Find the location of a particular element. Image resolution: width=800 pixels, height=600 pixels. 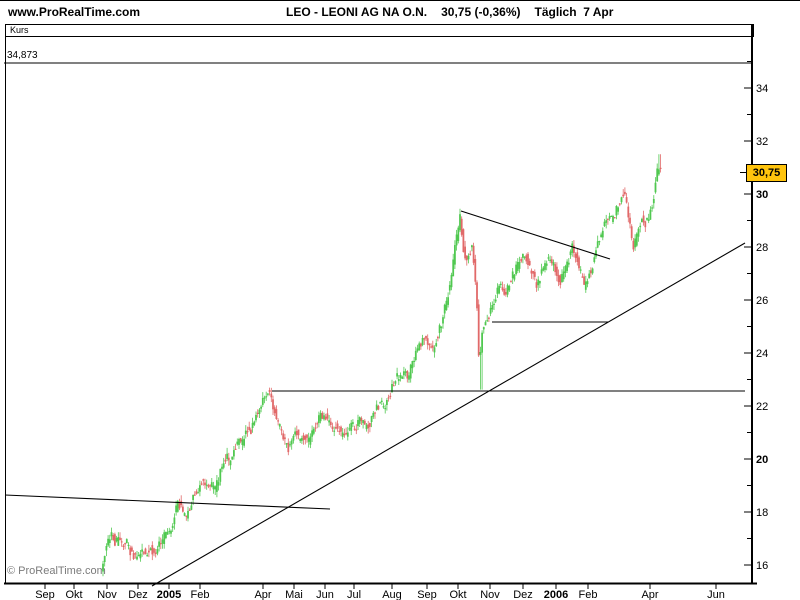

pane-header: Kurs is located at coordinates (379, 30).